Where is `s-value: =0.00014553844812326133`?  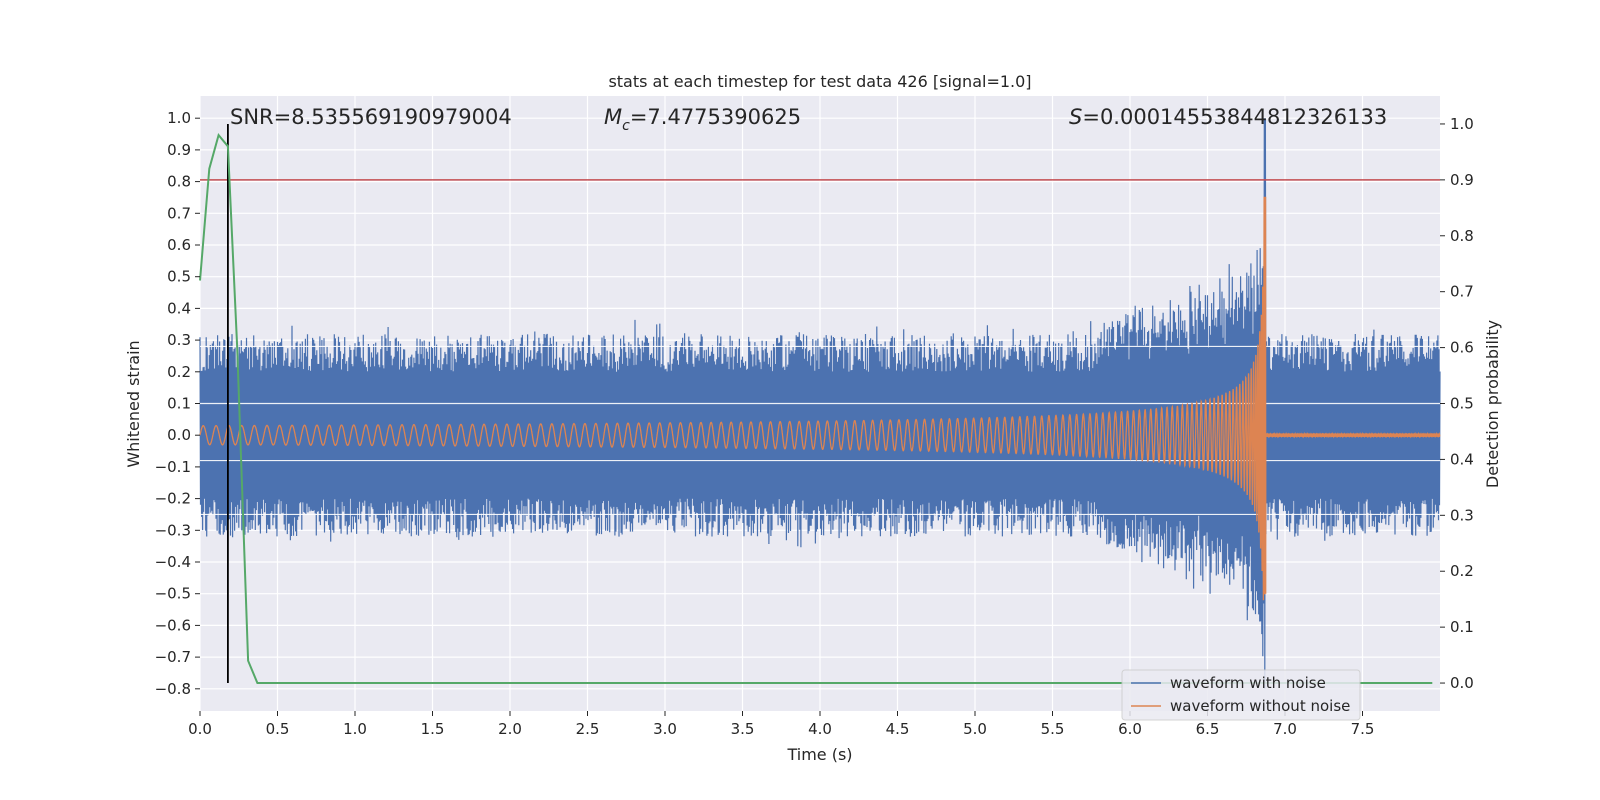 s-value: =0.00014553844812326133 is located at coordinates (1234, 117).